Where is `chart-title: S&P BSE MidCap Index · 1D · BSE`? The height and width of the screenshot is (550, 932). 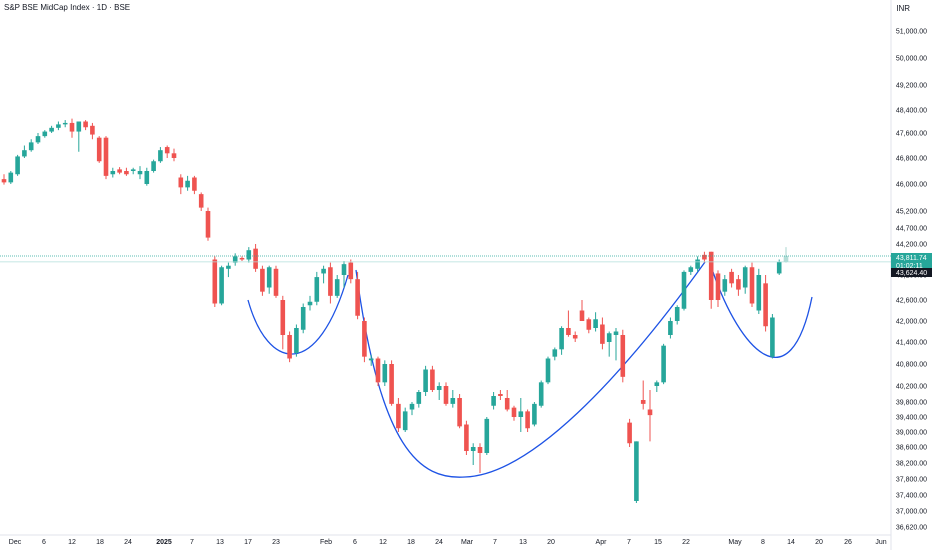 chart-title: S&P BSE MidCap Index · 1D · BSE is located at coordinates (67, 7).